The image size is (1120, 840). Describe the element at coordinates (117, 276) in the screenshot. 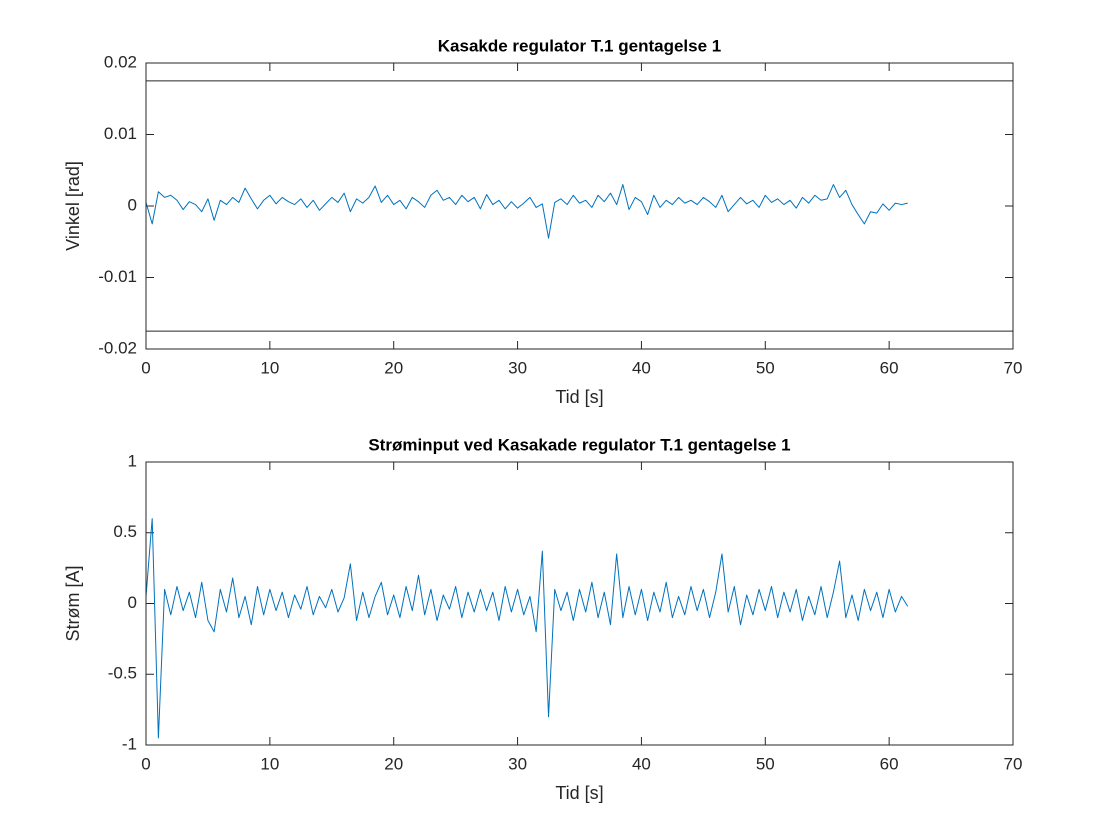

I see `y-tick-label: -0.01` at that location.